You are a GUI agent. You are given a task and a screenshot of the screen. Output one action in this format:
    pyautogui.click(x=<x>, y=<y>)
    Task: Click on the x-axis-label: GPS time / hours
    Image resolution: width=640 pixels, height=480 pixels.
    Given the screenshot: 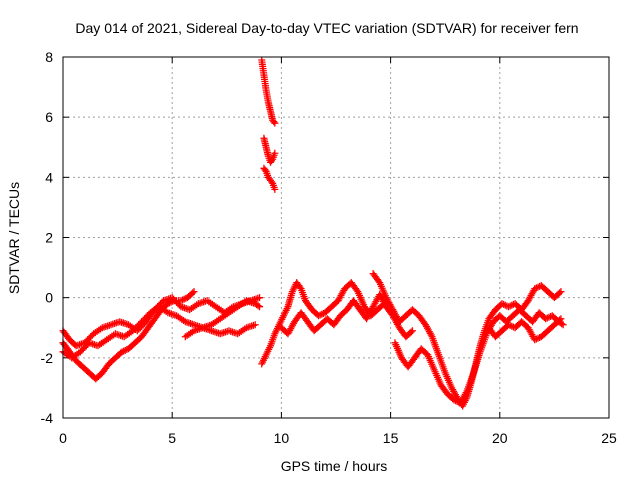 What is the action you would take?
    pyautogui.click(x=334, y=466)
    